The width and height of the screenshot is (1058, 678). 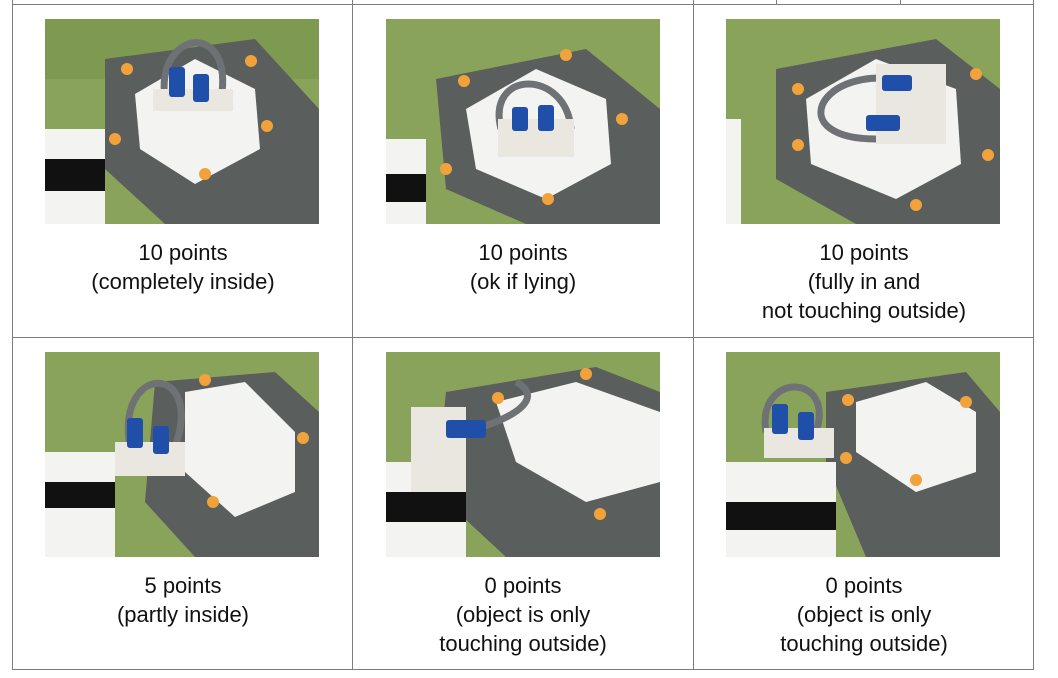 What do you see at coordinates (523, 281) in the screenshot?
I see `condition-label: (ok if lying)` at bounding box center [523, 281].